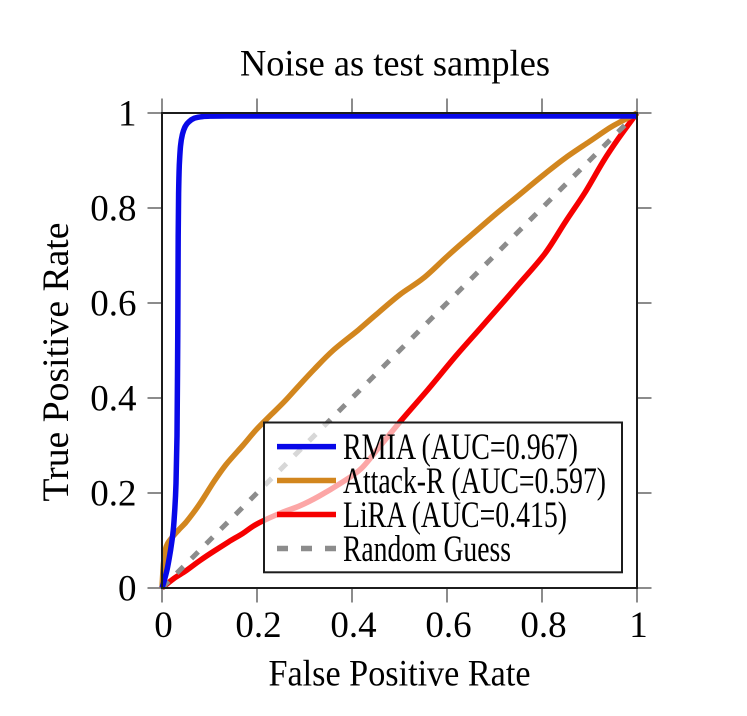 The image size is (747, 716). I want to click on svg-text: True Positive Rate, so click(56, 362).